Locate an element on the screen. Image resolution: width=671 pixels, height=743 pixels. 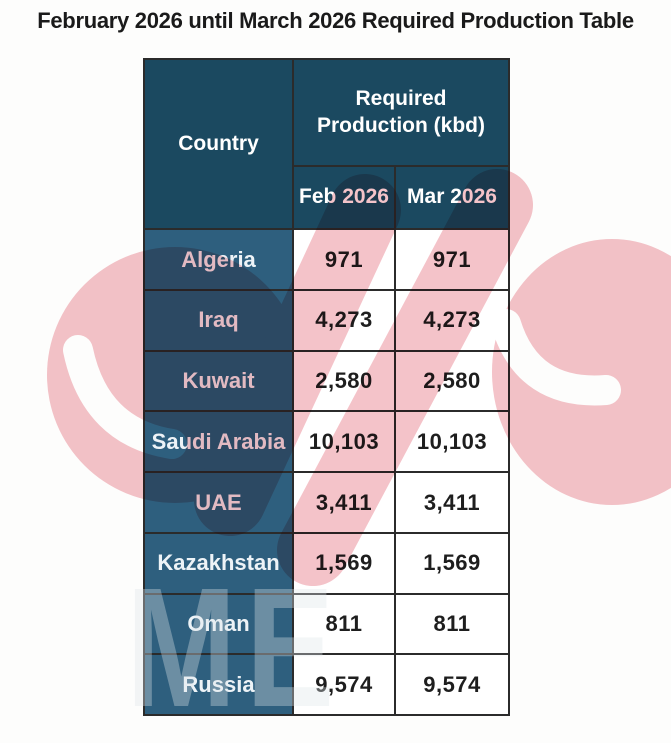
watermark-circle-right is located at coordinates (581, 372).